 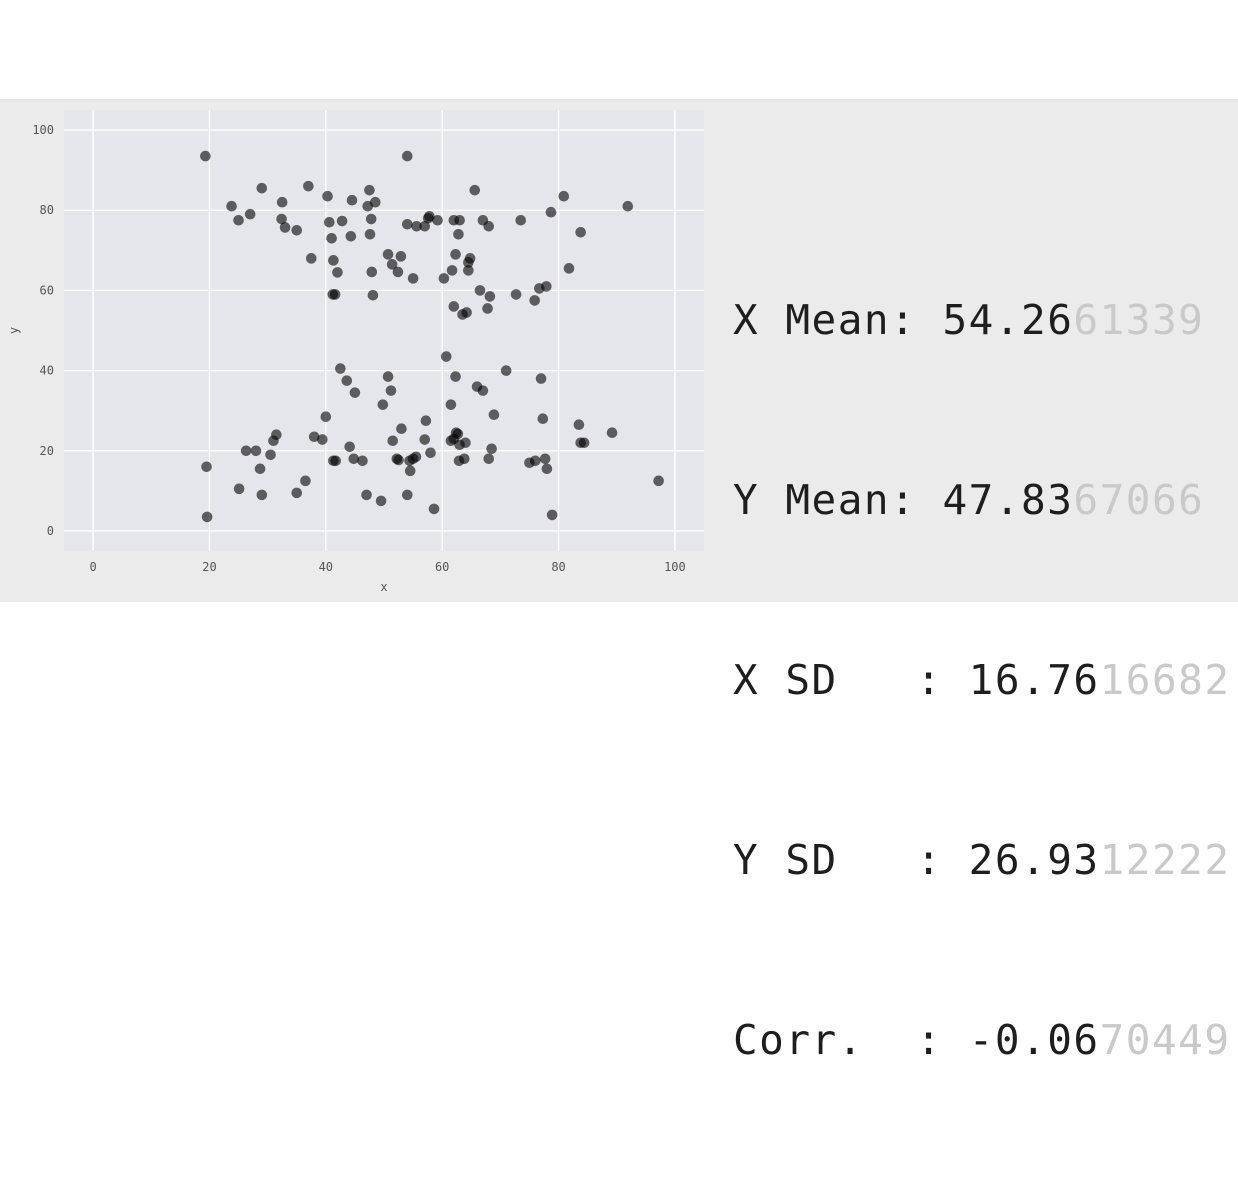 I want to click on stat-label: X SD :, so click(x=851, y=680).